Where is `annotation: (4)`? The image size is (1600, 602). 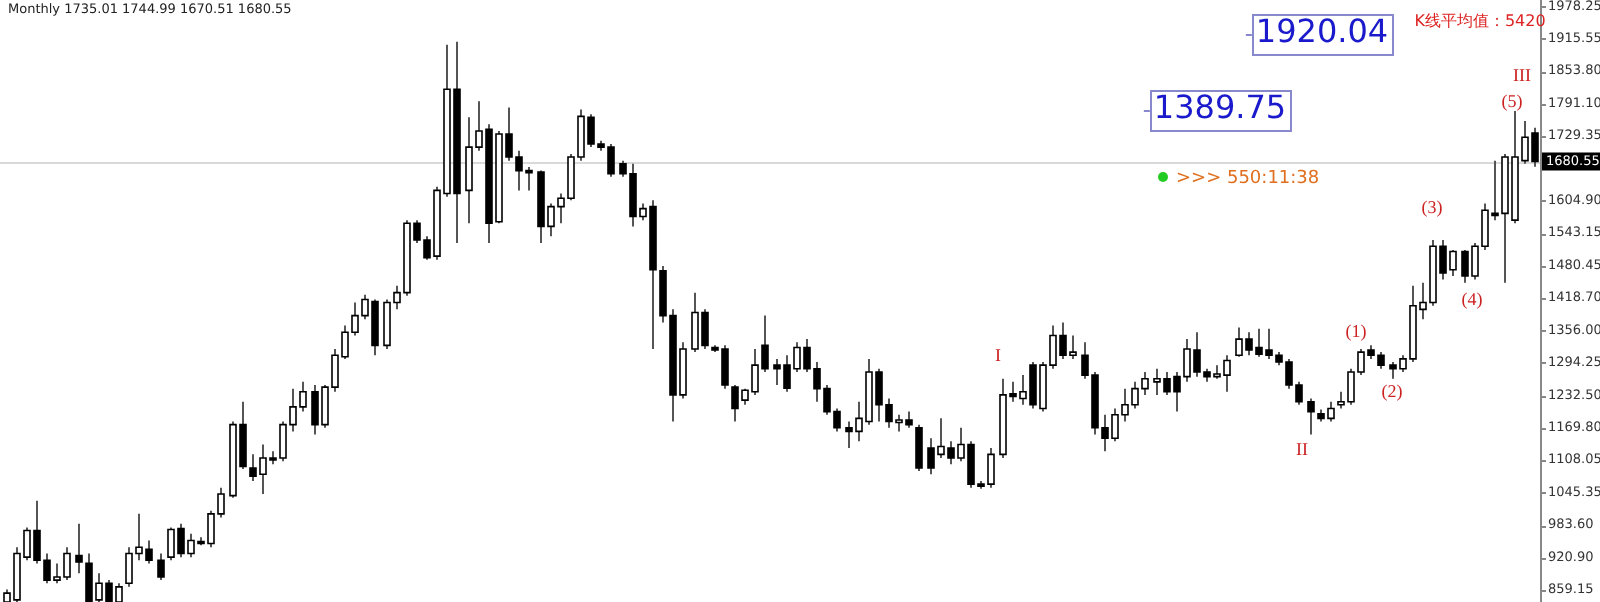
annotation: (4) is located at coordinates (1472, 298).